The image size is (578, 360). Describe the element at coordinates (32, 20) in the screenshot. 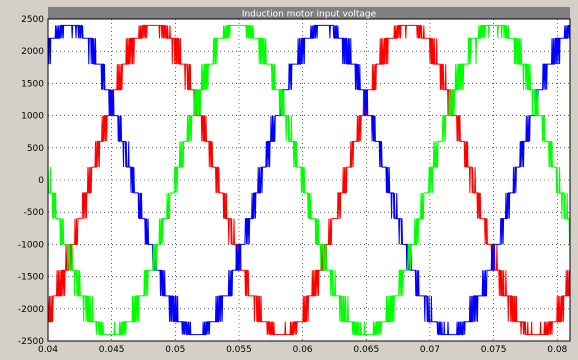

I see `y-tick-label: 2500` at that location.